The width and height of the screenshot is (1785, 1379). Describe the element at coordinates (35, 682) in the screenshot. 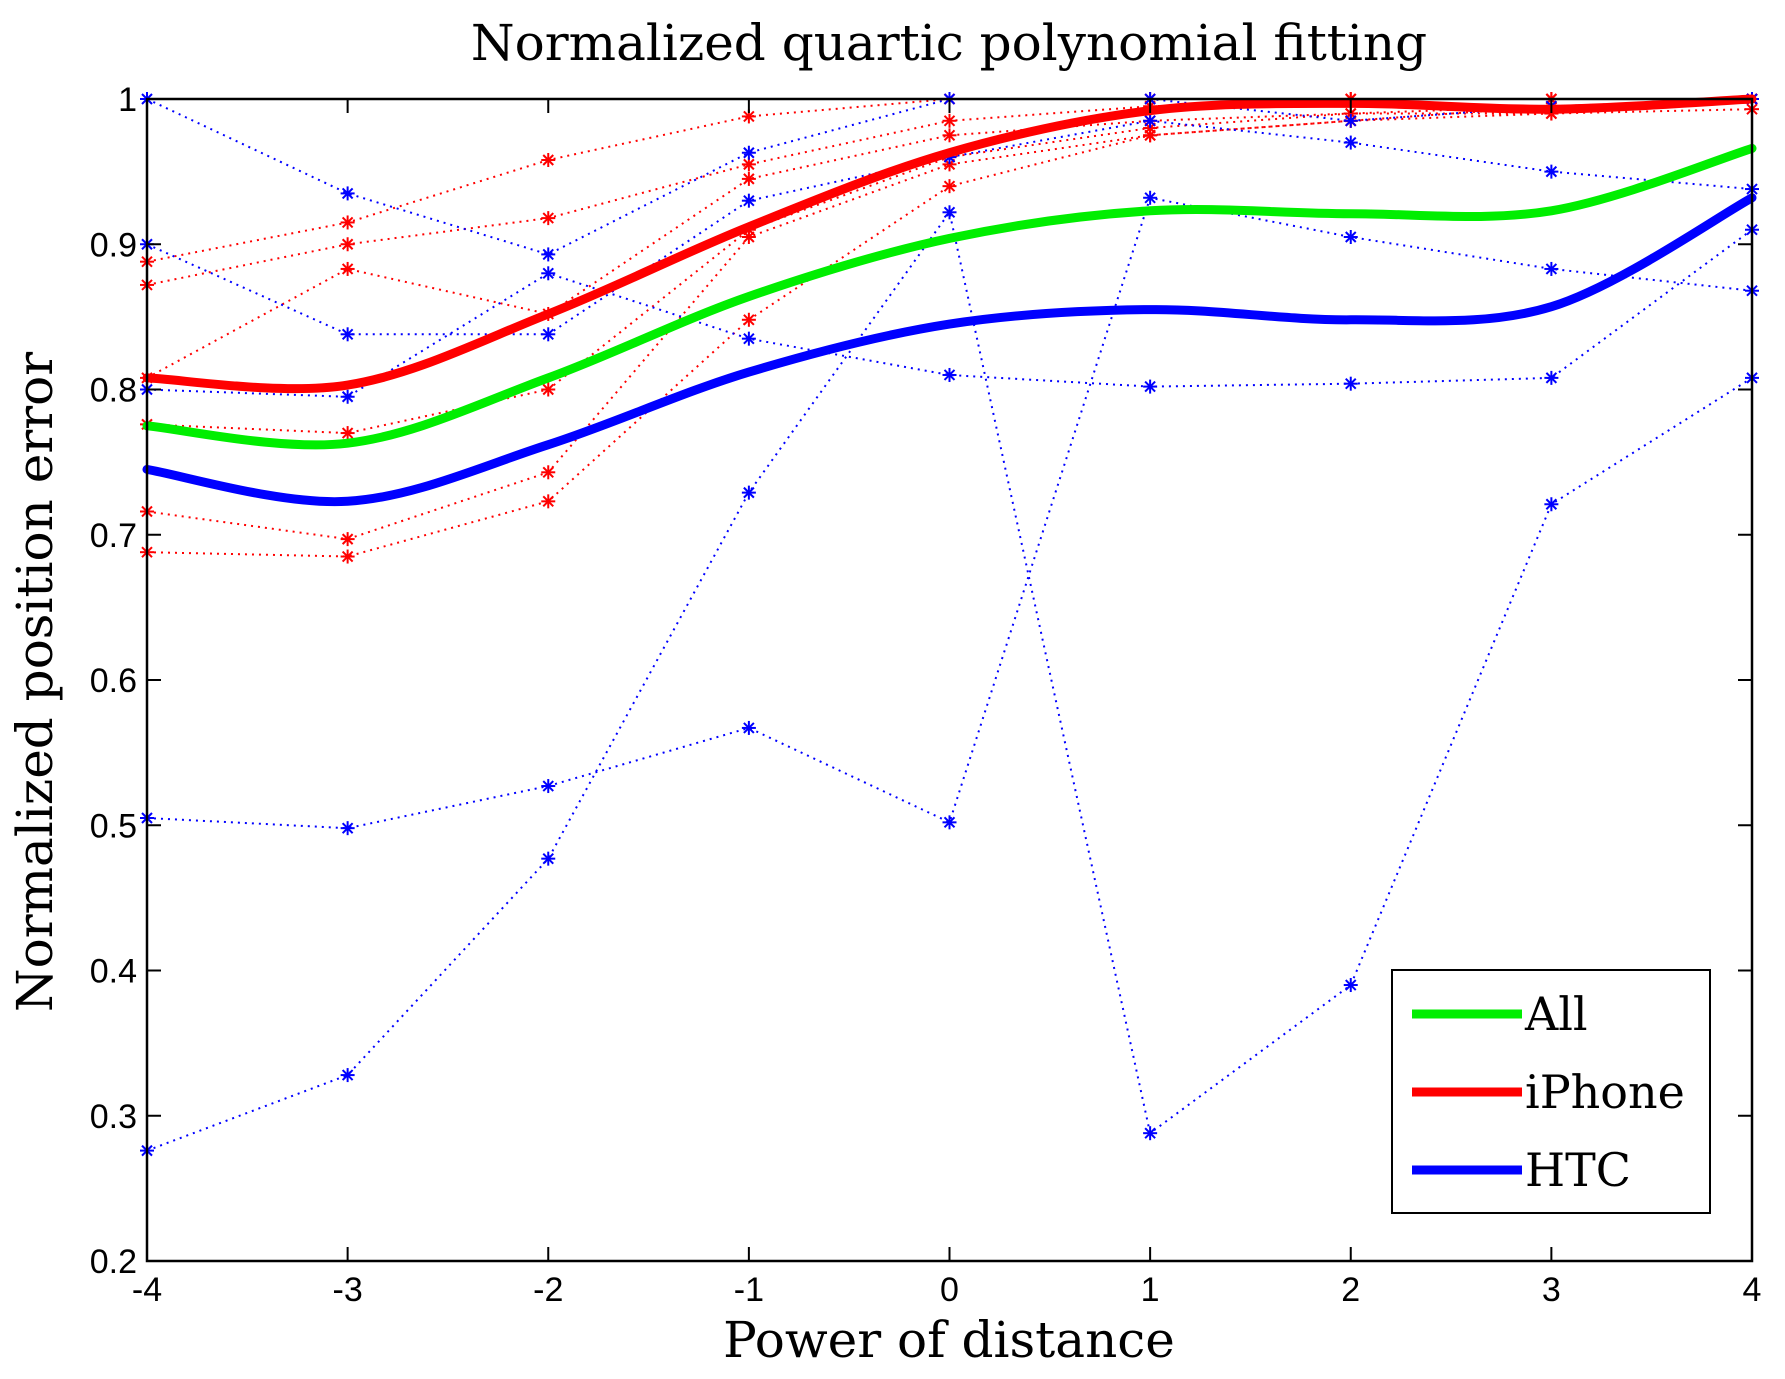

I see `y-axis-label: Normalized position error` at that location.